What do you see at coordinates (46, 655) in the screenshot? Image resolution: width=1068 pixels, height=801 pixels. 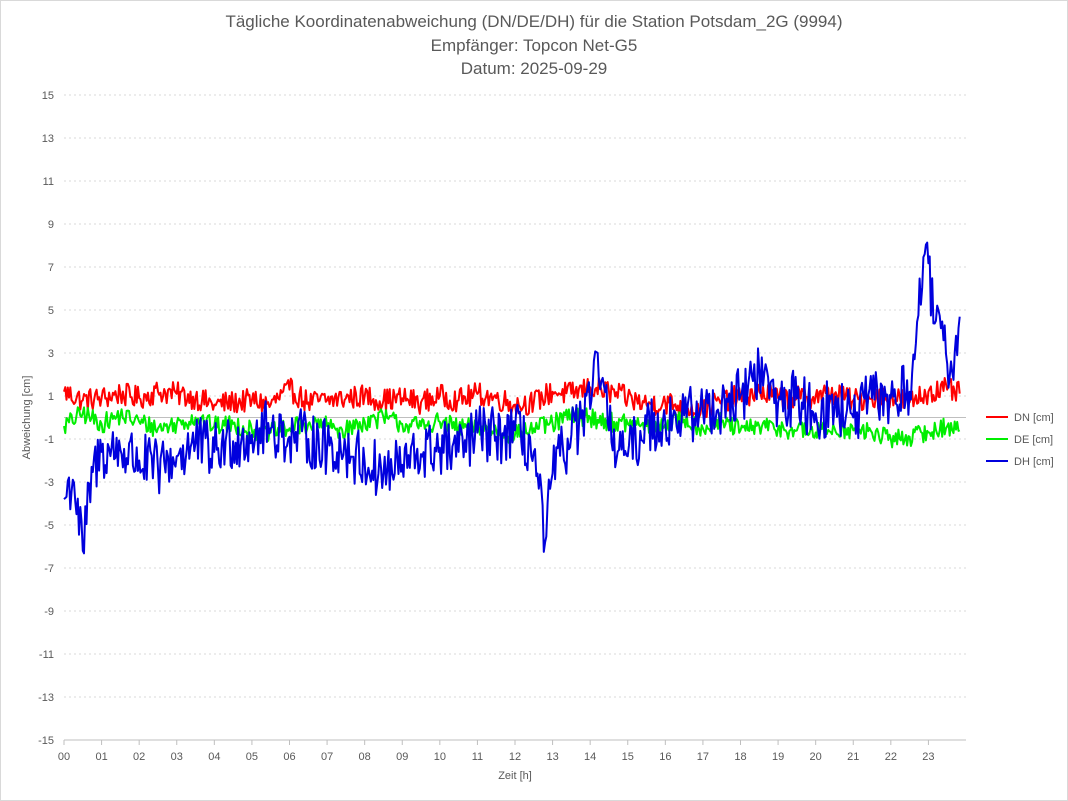 I see `y-tick-label: -11` at bounding box center [46, 655].